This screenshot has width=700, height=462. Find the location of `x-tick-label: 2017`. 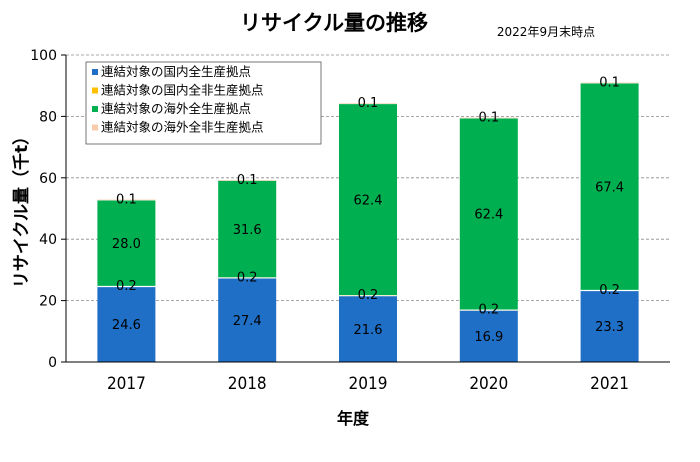

x-tick-label: 2017 is located at coordinates (126, 384).